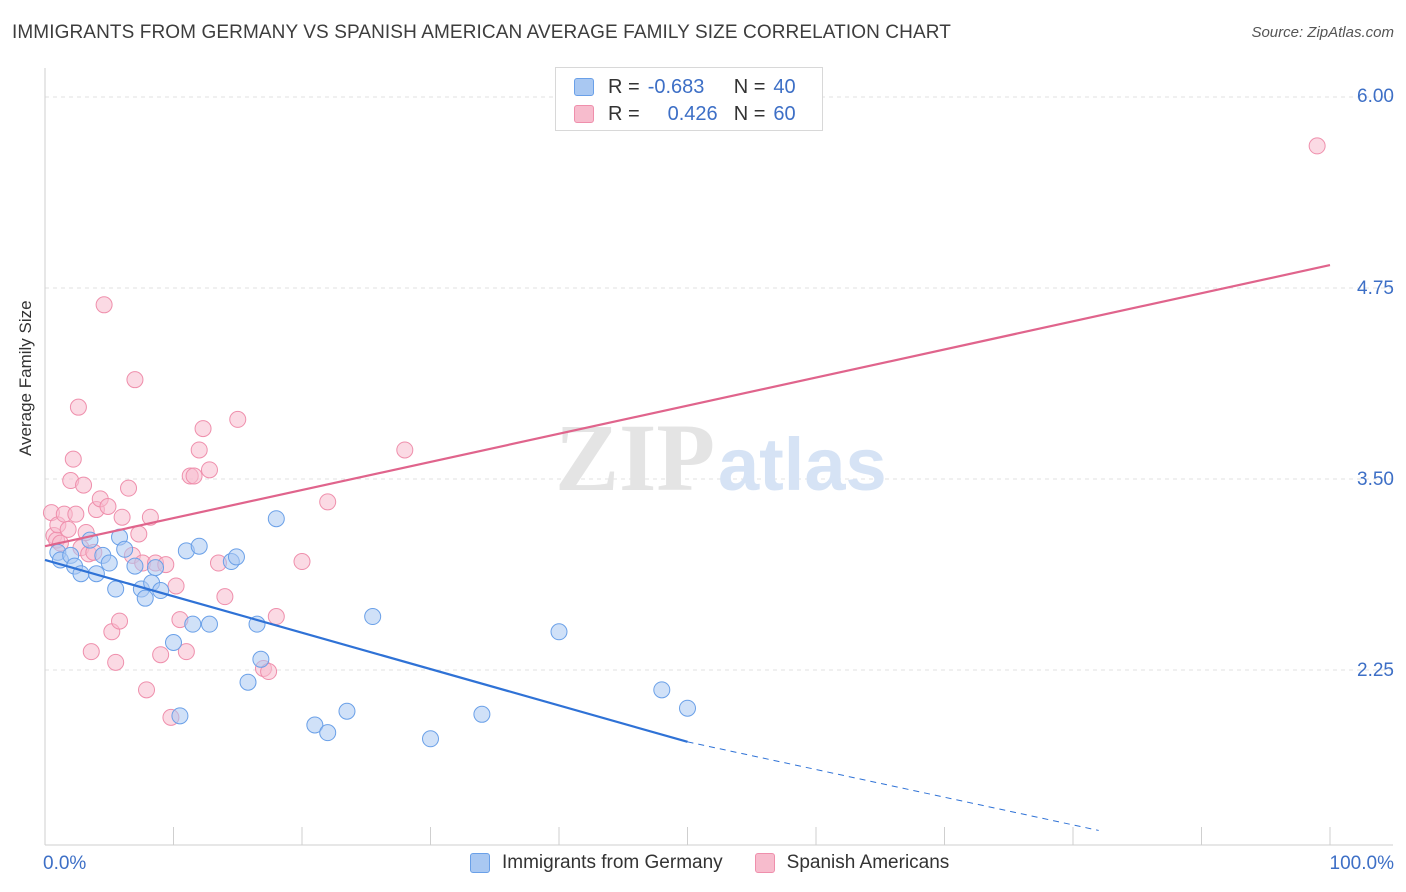  I want to click on stats-row-spanish: R = 0.426 N = 60, so click(685, 114).